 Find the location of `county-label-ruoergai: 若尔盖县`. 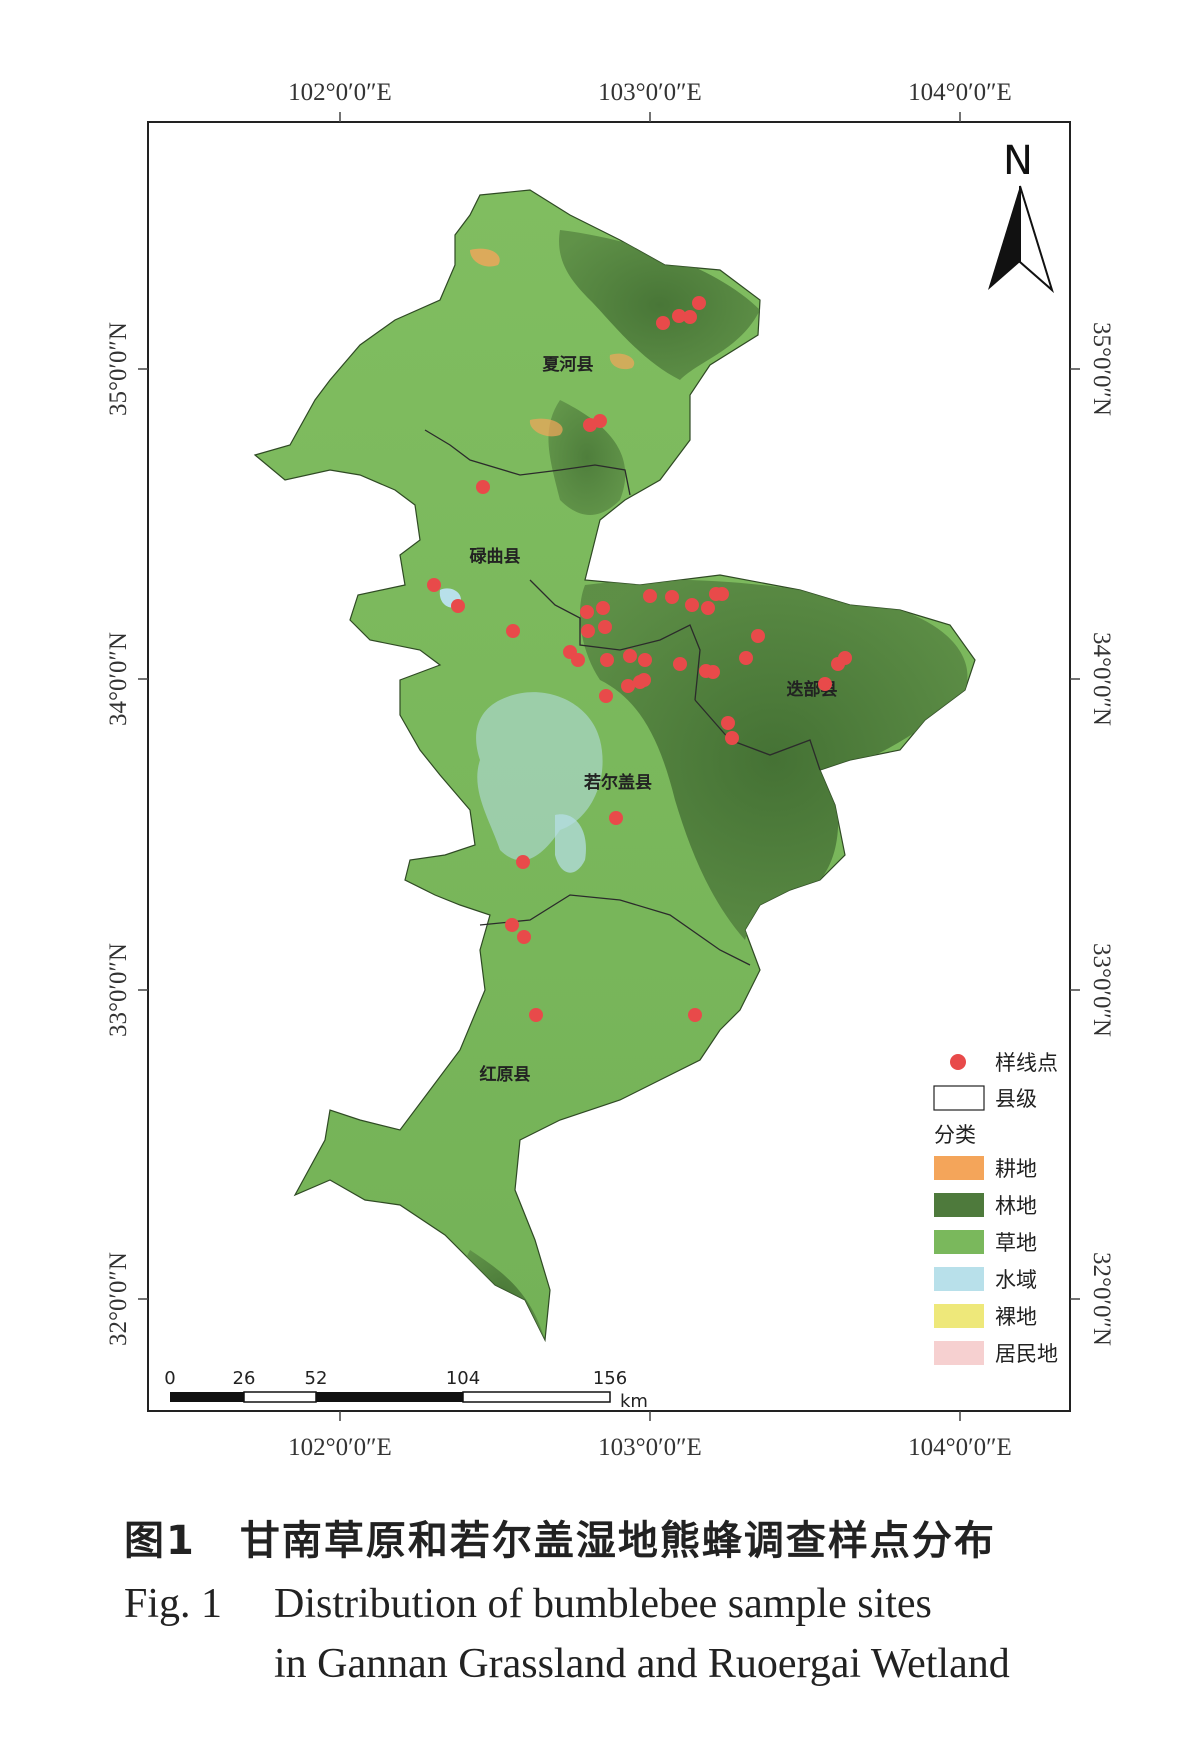

county-label-ruoergai: 若尔盖县 is located at coordinates (617, 782).